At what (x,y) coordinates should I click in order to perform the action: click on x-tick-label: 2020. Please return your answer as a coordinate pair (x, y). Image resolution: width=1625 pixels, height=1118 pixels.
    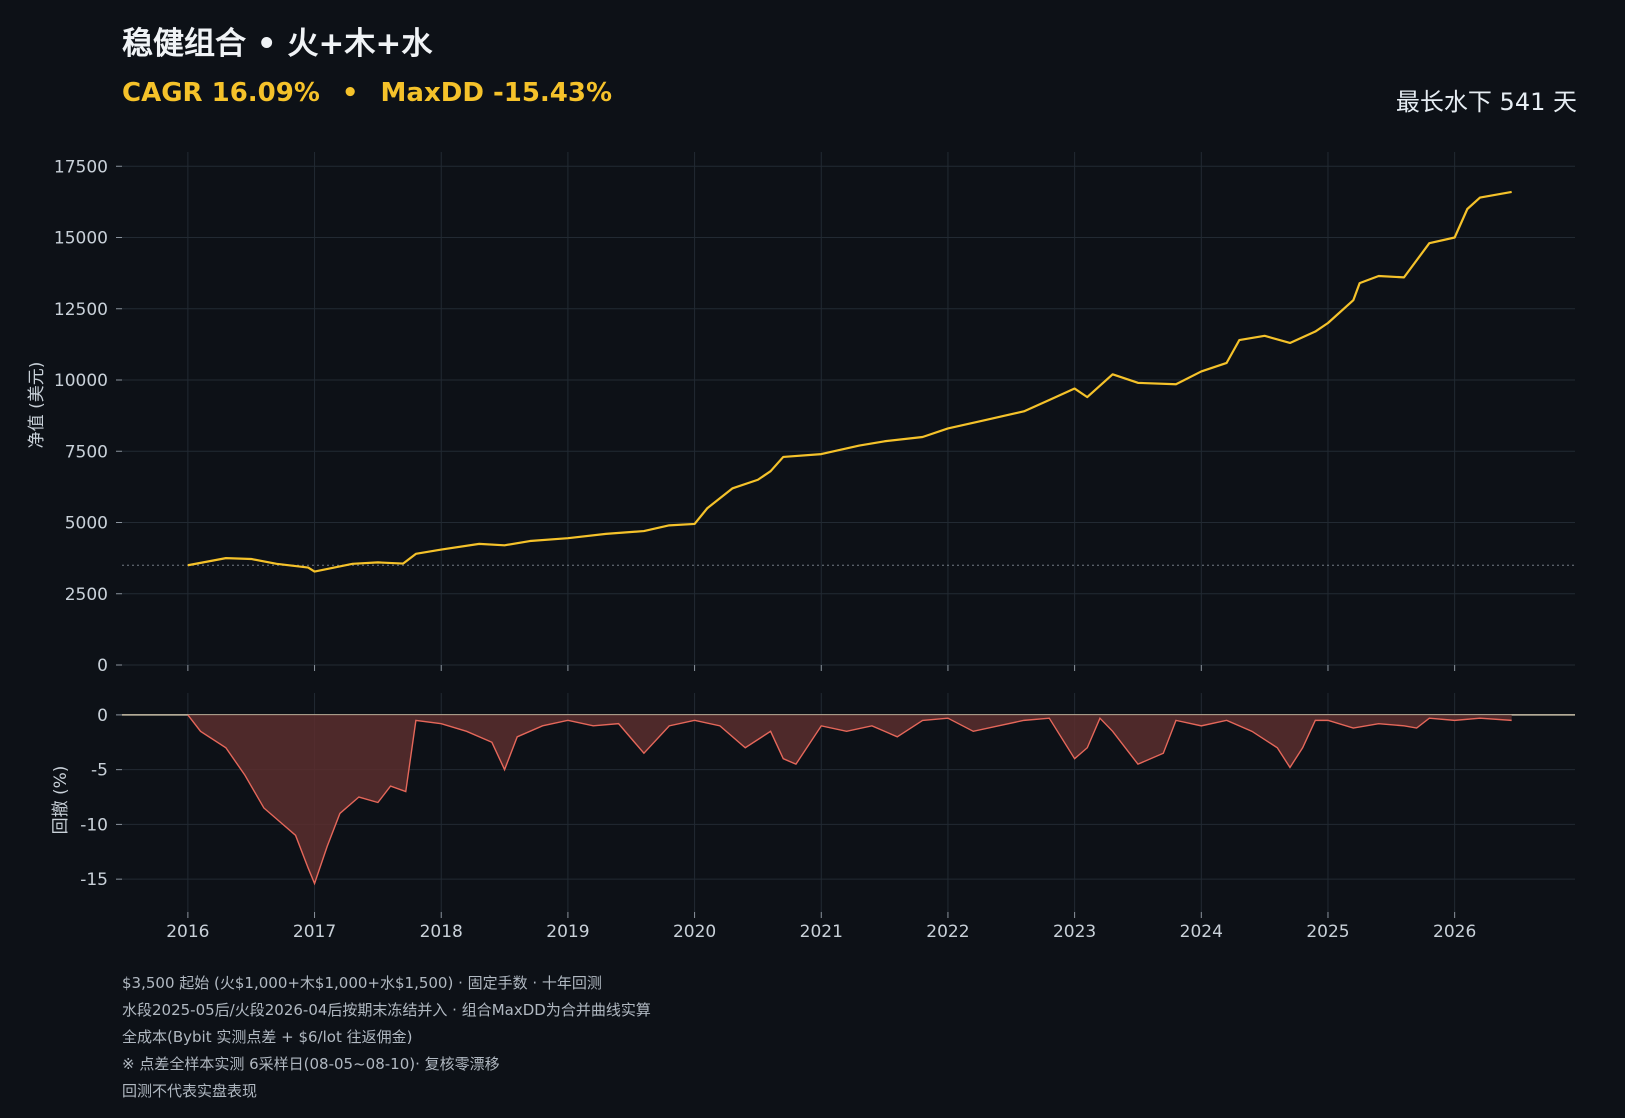
    Looking at the image, I should click on (694, 932).